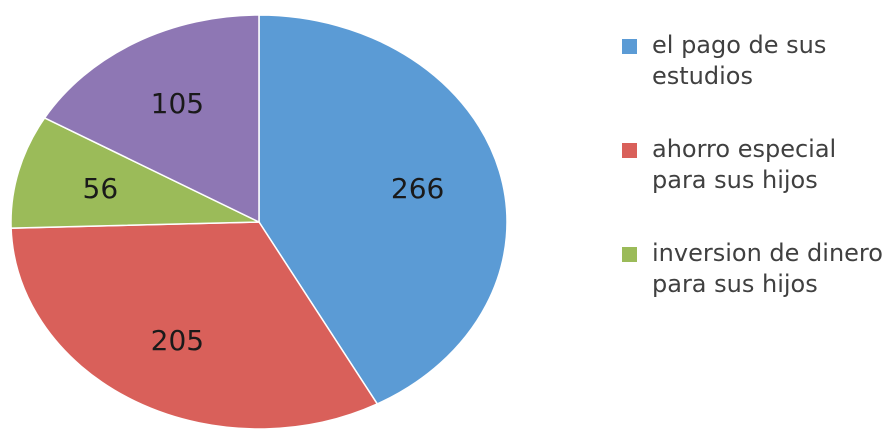 This screenshot has height=445, width=890. I want to click on slice-value-label: 105, so click(177, 103).